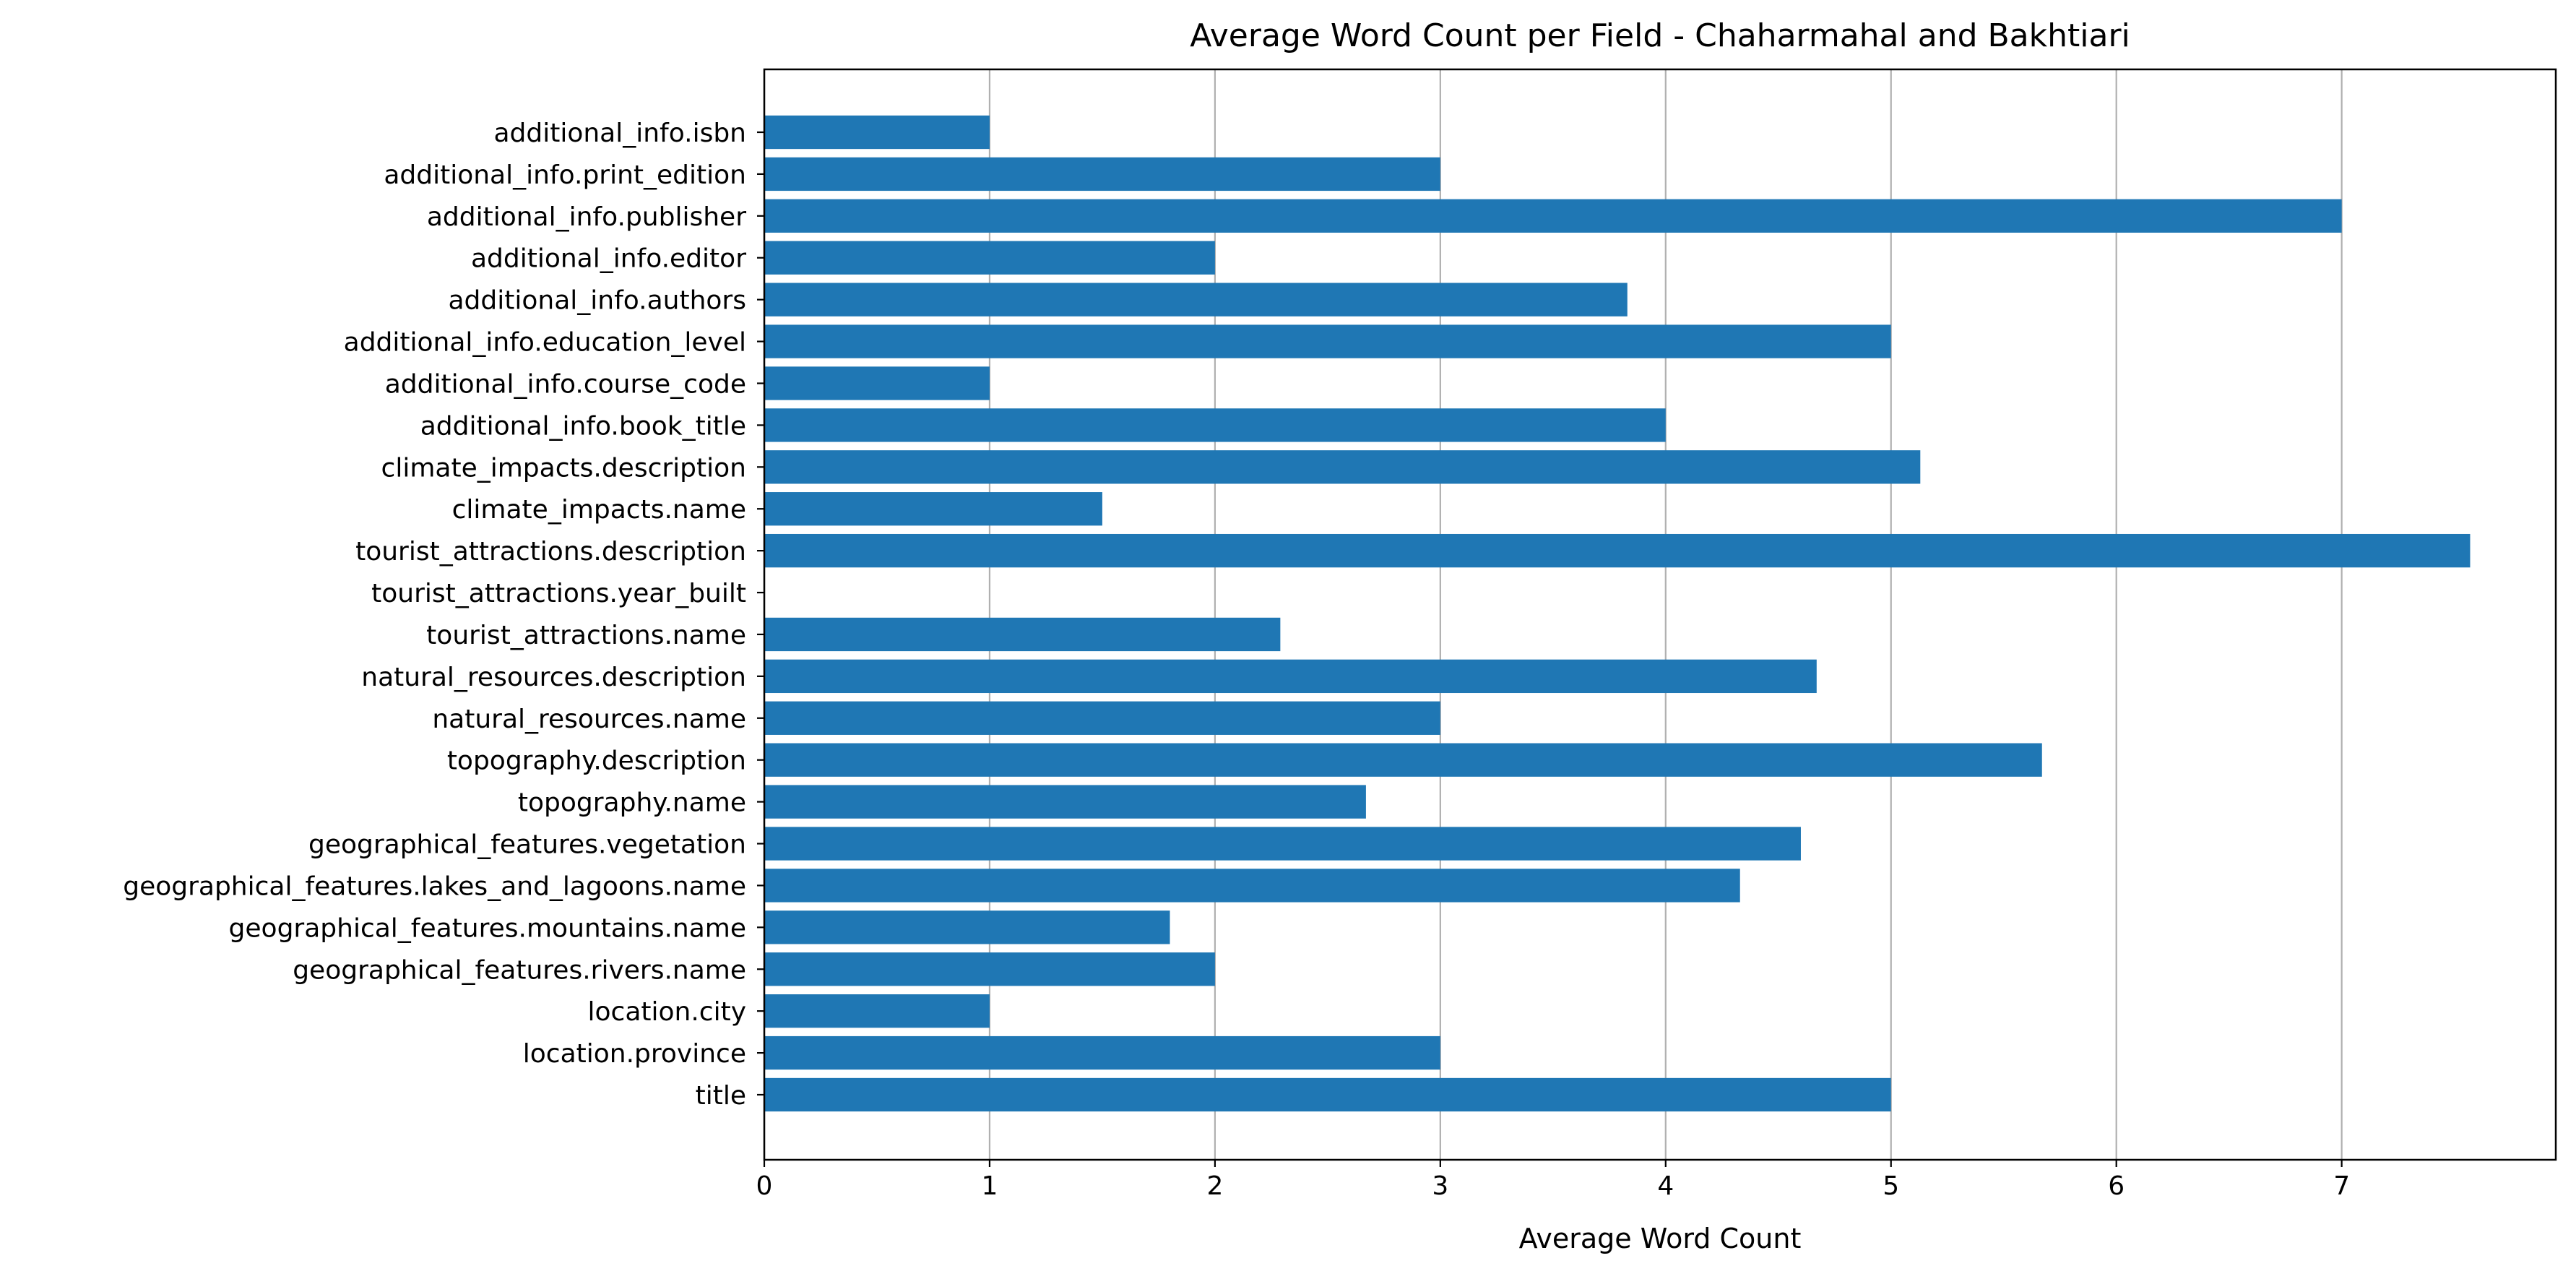 This screenshot has height=1279, width=2576. What do you see at coordinates (989, 1186) in the screenshot?
I see `x-tick-label: 1` at bounding box center [989, 1186].